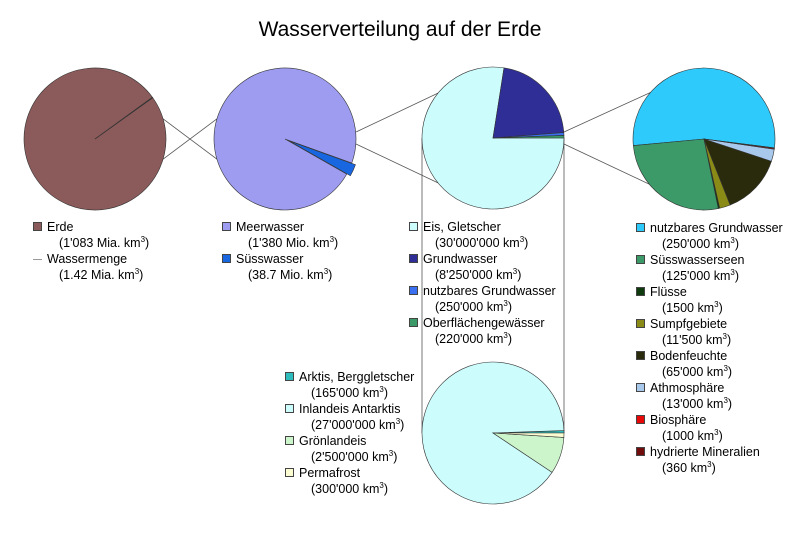 The image size is (800, 550). What do you see at coordinates (692, 436) in the screenshot?
I see `legend-value: (1000 km3)` at bounding box center [692, 436].